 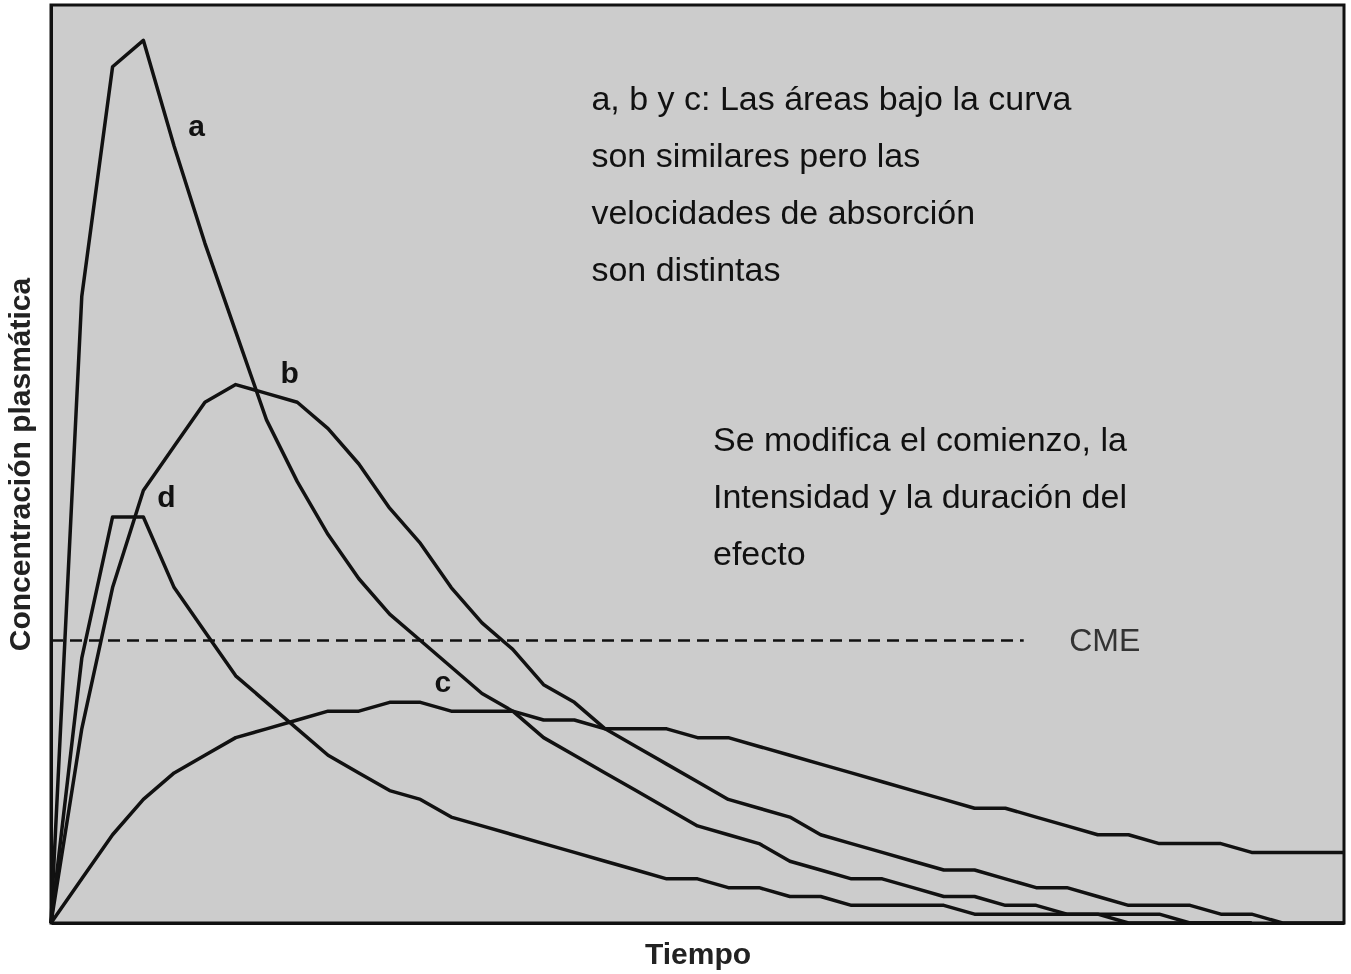 What do you see at coordinates (1105, 639) in the screenshot?
I see `ref-line-label: CME` at bounding box center [1105, 639].